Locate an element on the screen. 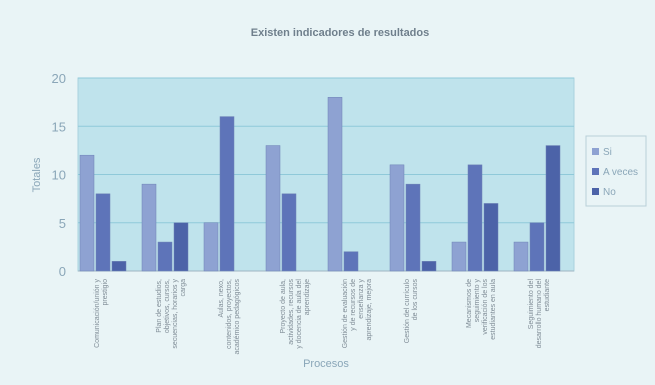 This screenshot has width=655, height=385. legend: Si A veces No is located at coordinates (616, 171).